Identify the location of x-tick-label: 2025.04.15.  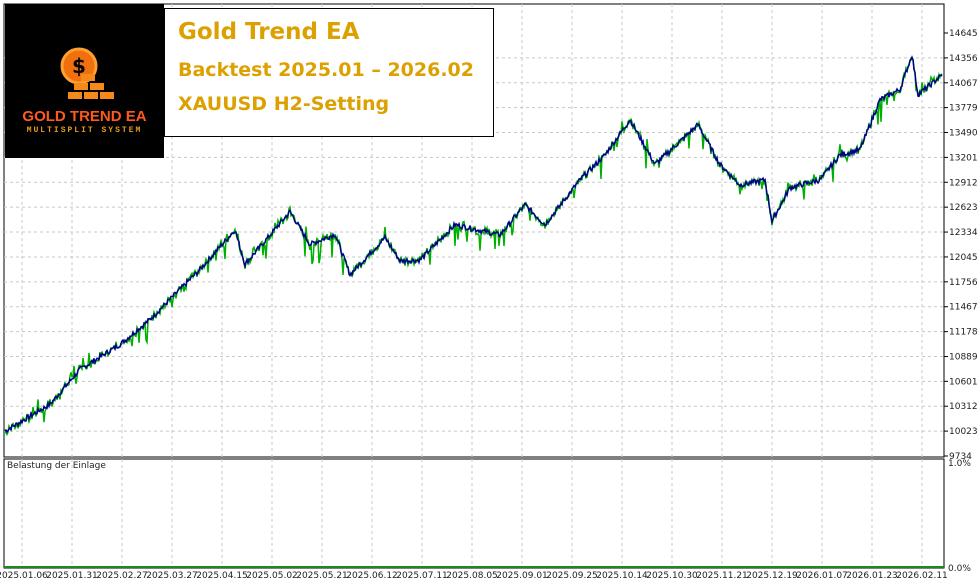
(222, 576).